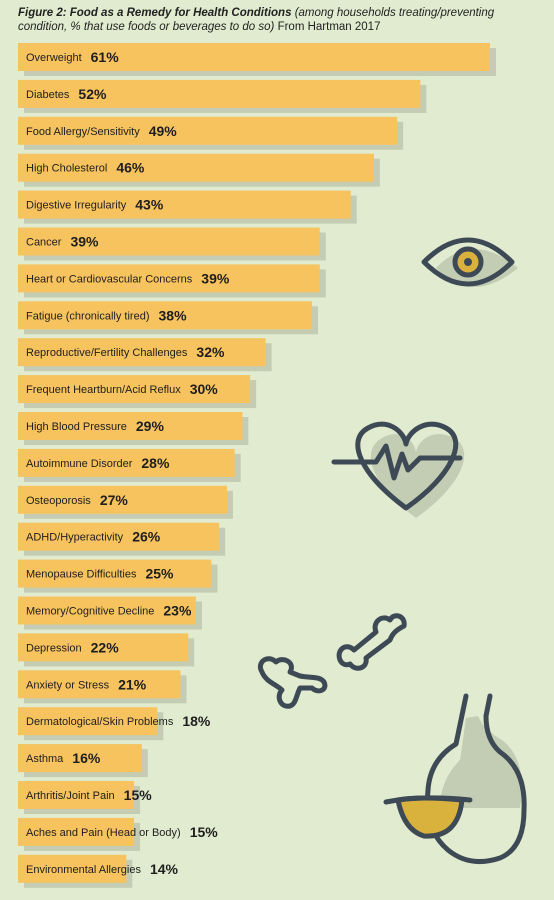 Image resolution: width=554 pixels, height=900 pixels. Describe the element at coordinates (196, 721) in the screenshot. I see `bar-value-label: 18%` at that location.